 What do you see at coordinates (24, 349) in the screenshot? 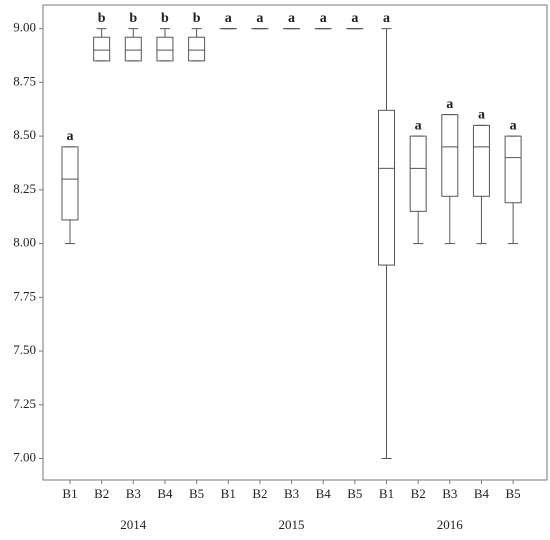
I see `y-tick-label: 7.50` at bounding box center [24, 349].